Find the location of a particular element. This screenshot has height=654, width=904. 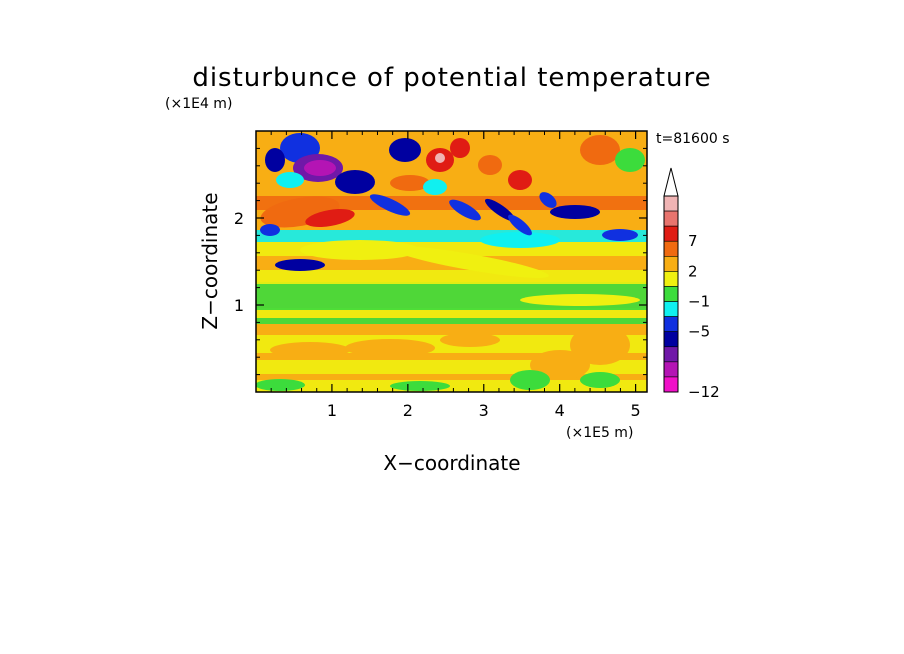

x-unit-label: (×1E5 m) is located at coordinates (599, 433).